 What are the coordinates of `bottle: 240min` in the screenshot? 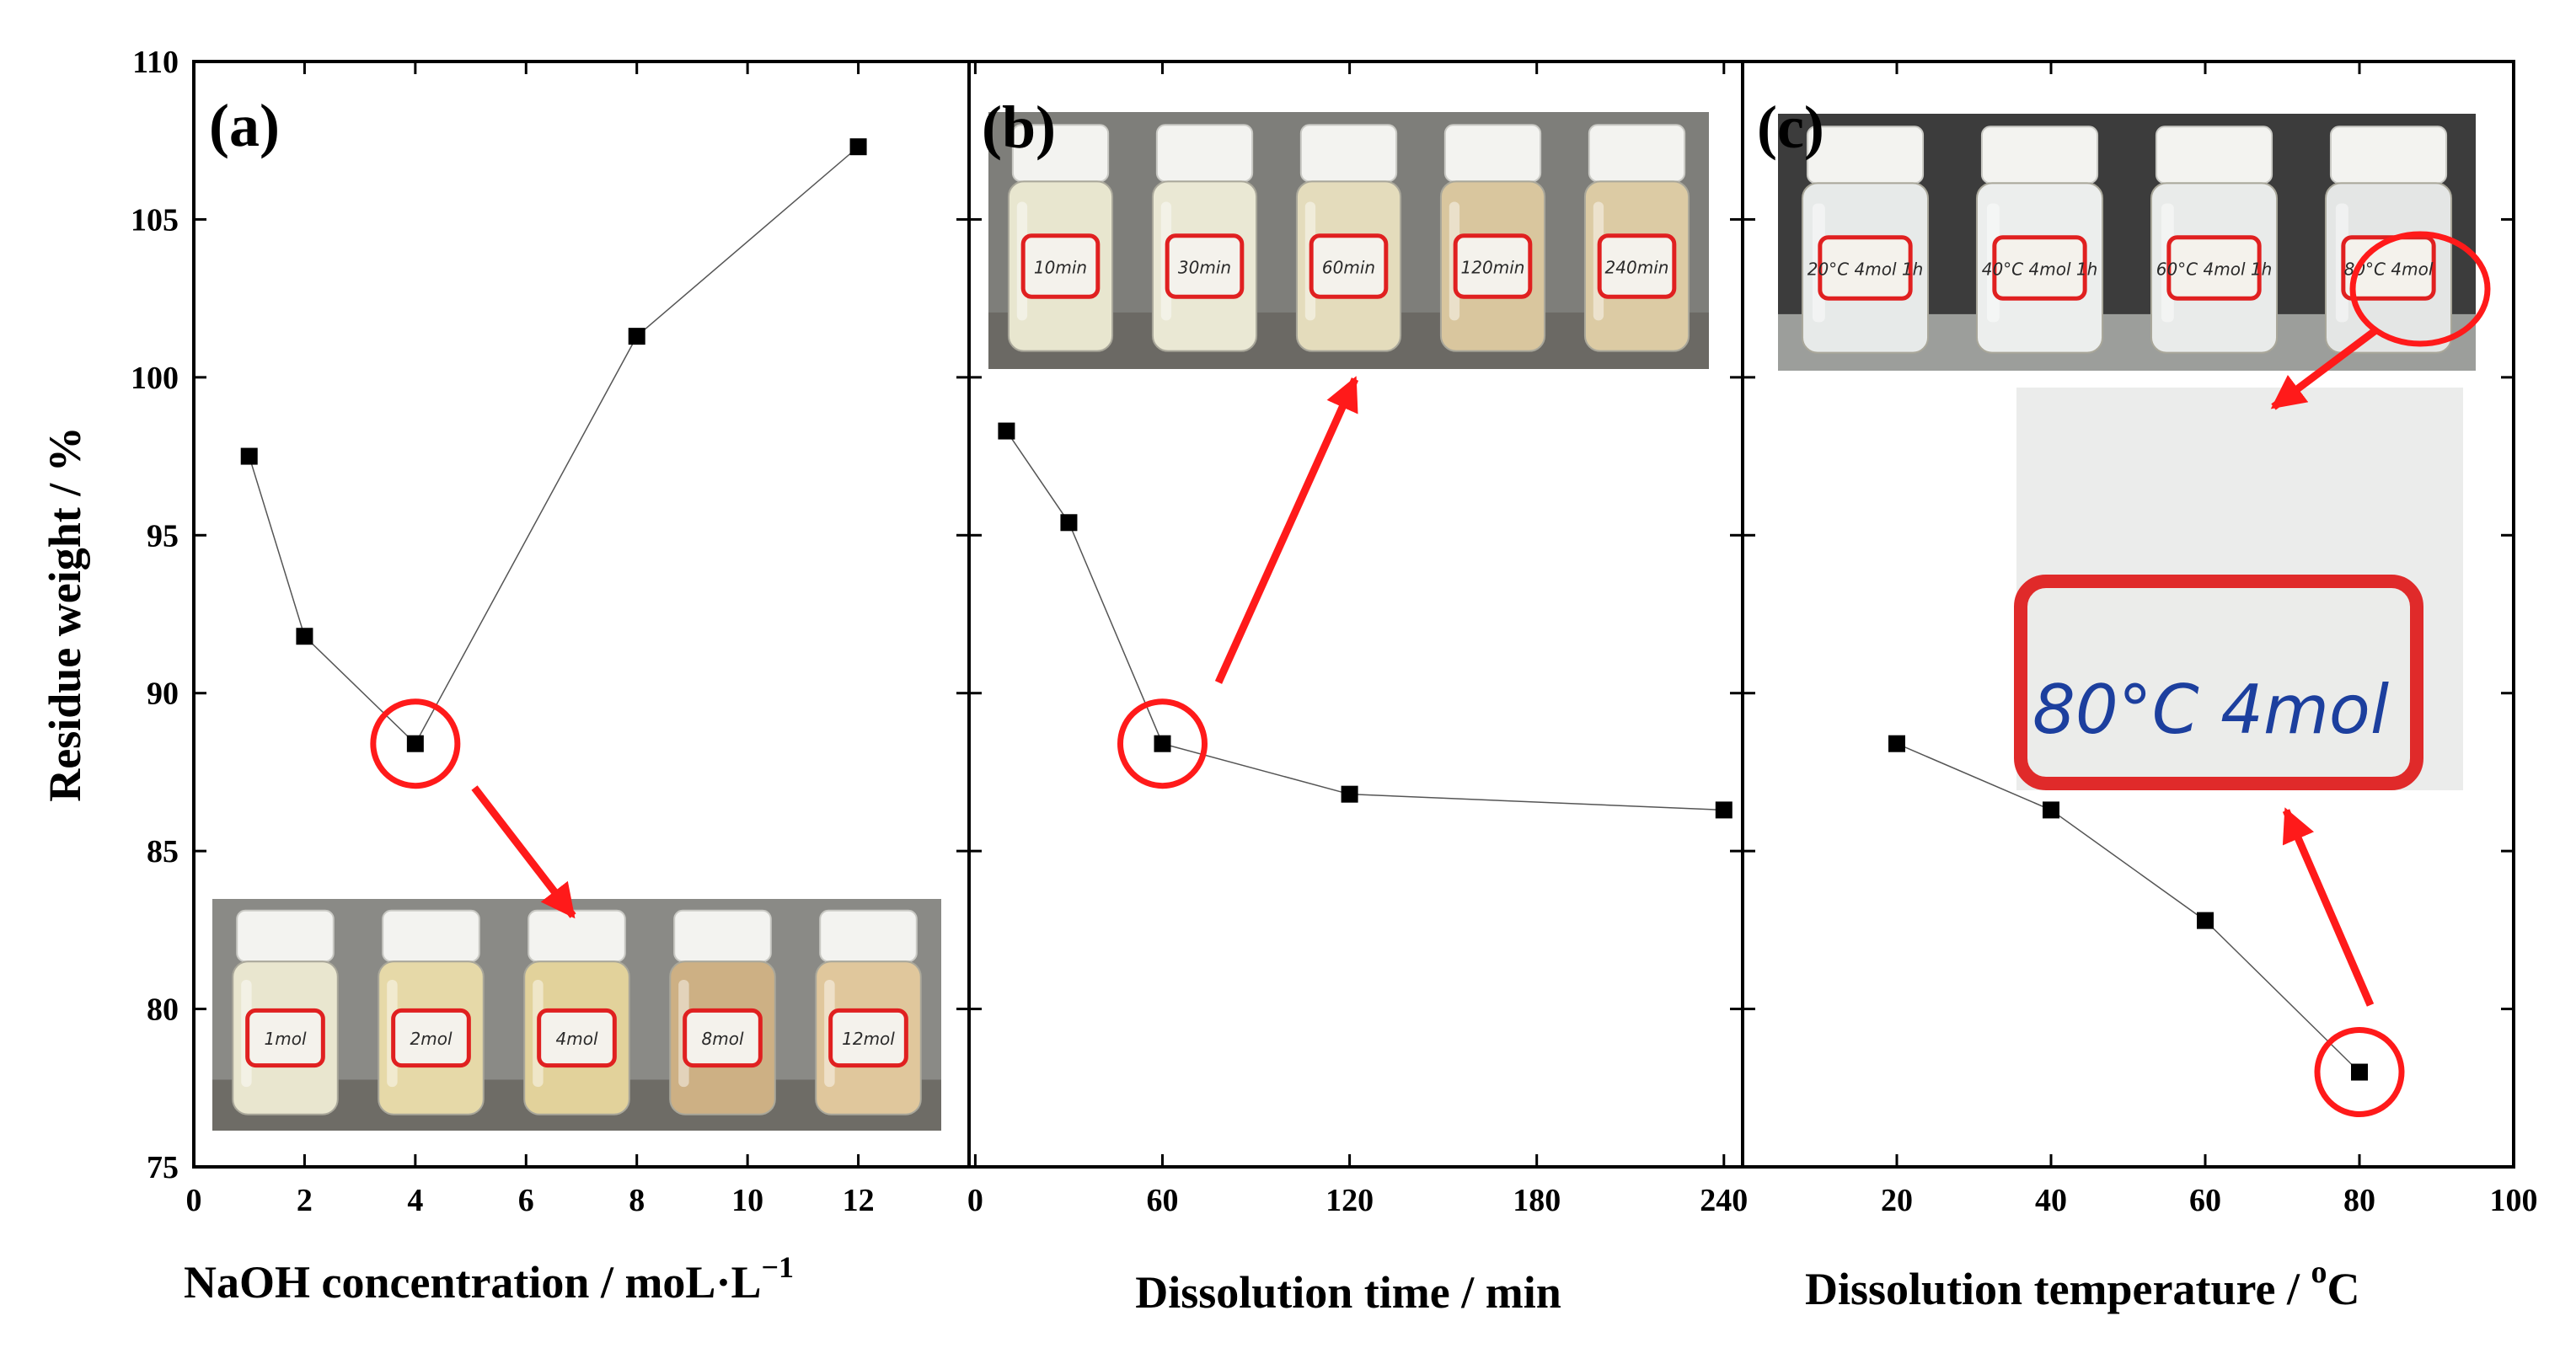 It's located at (1637, 238).